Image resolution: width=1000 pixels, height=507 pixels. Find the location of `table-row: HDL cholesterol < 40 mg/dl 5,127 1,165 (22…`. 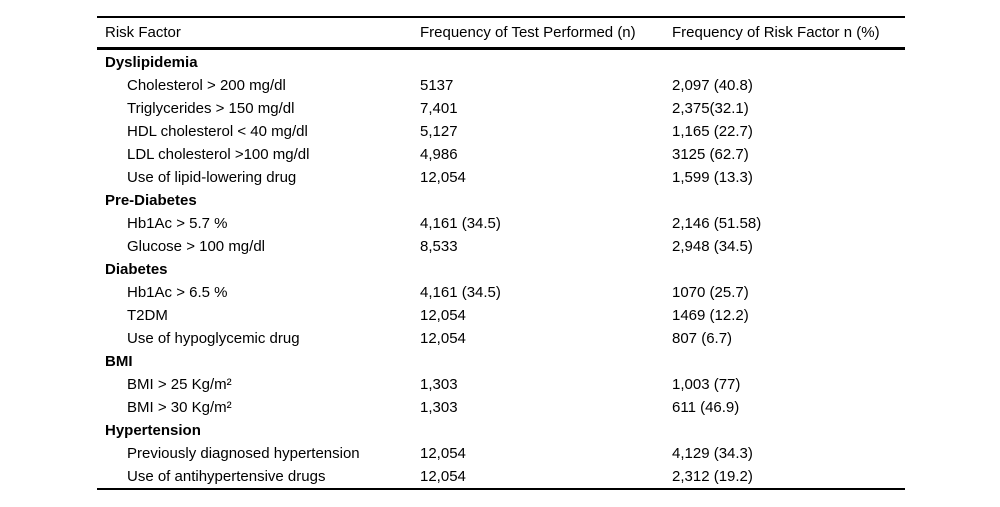

table-row: HDL cholesterol < 40 mg/dl 5,127 1,165 (22… is located at coordinates (501, 131).